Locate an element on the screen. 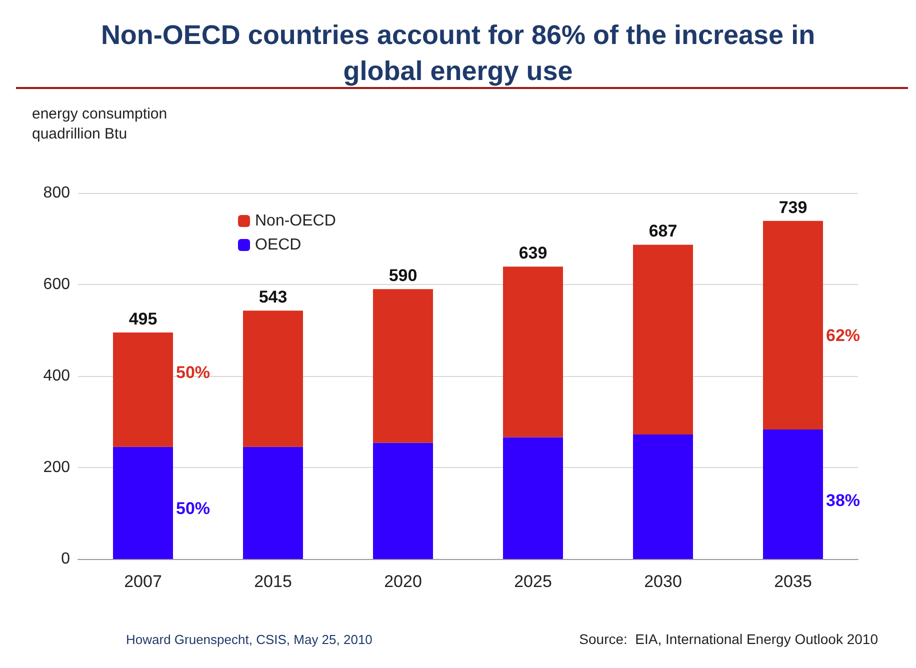 This screenshot has height=668, width=916. text: Howard Gruenspecht, CSIS, May 25, 2010 is located at coordinates (249, 639).